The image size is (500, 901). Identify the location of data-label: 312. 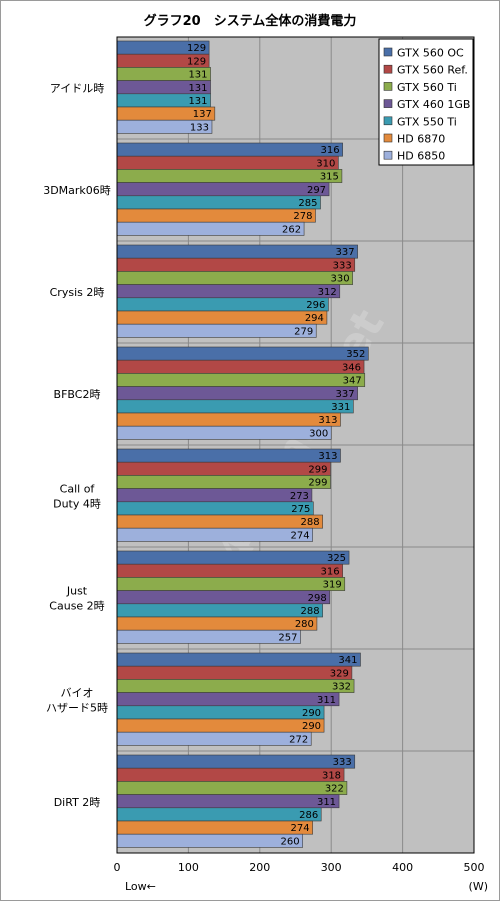
(327, 292).